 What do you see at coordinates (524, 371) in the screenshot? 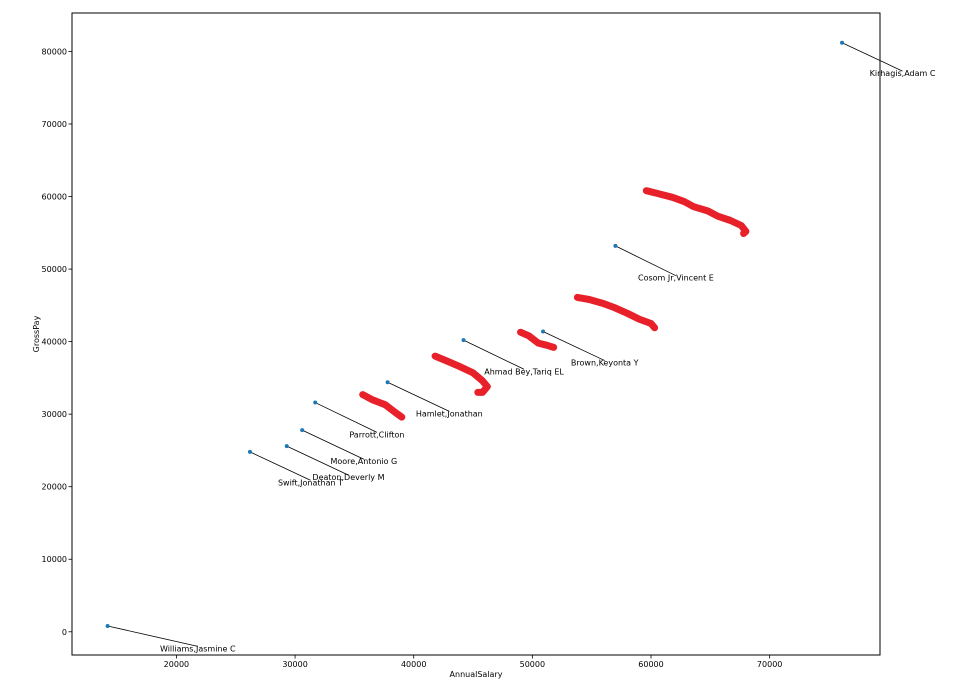
I see `point-label: Ahmad Bey,Tariq EL` at bounding box center [524, 371].